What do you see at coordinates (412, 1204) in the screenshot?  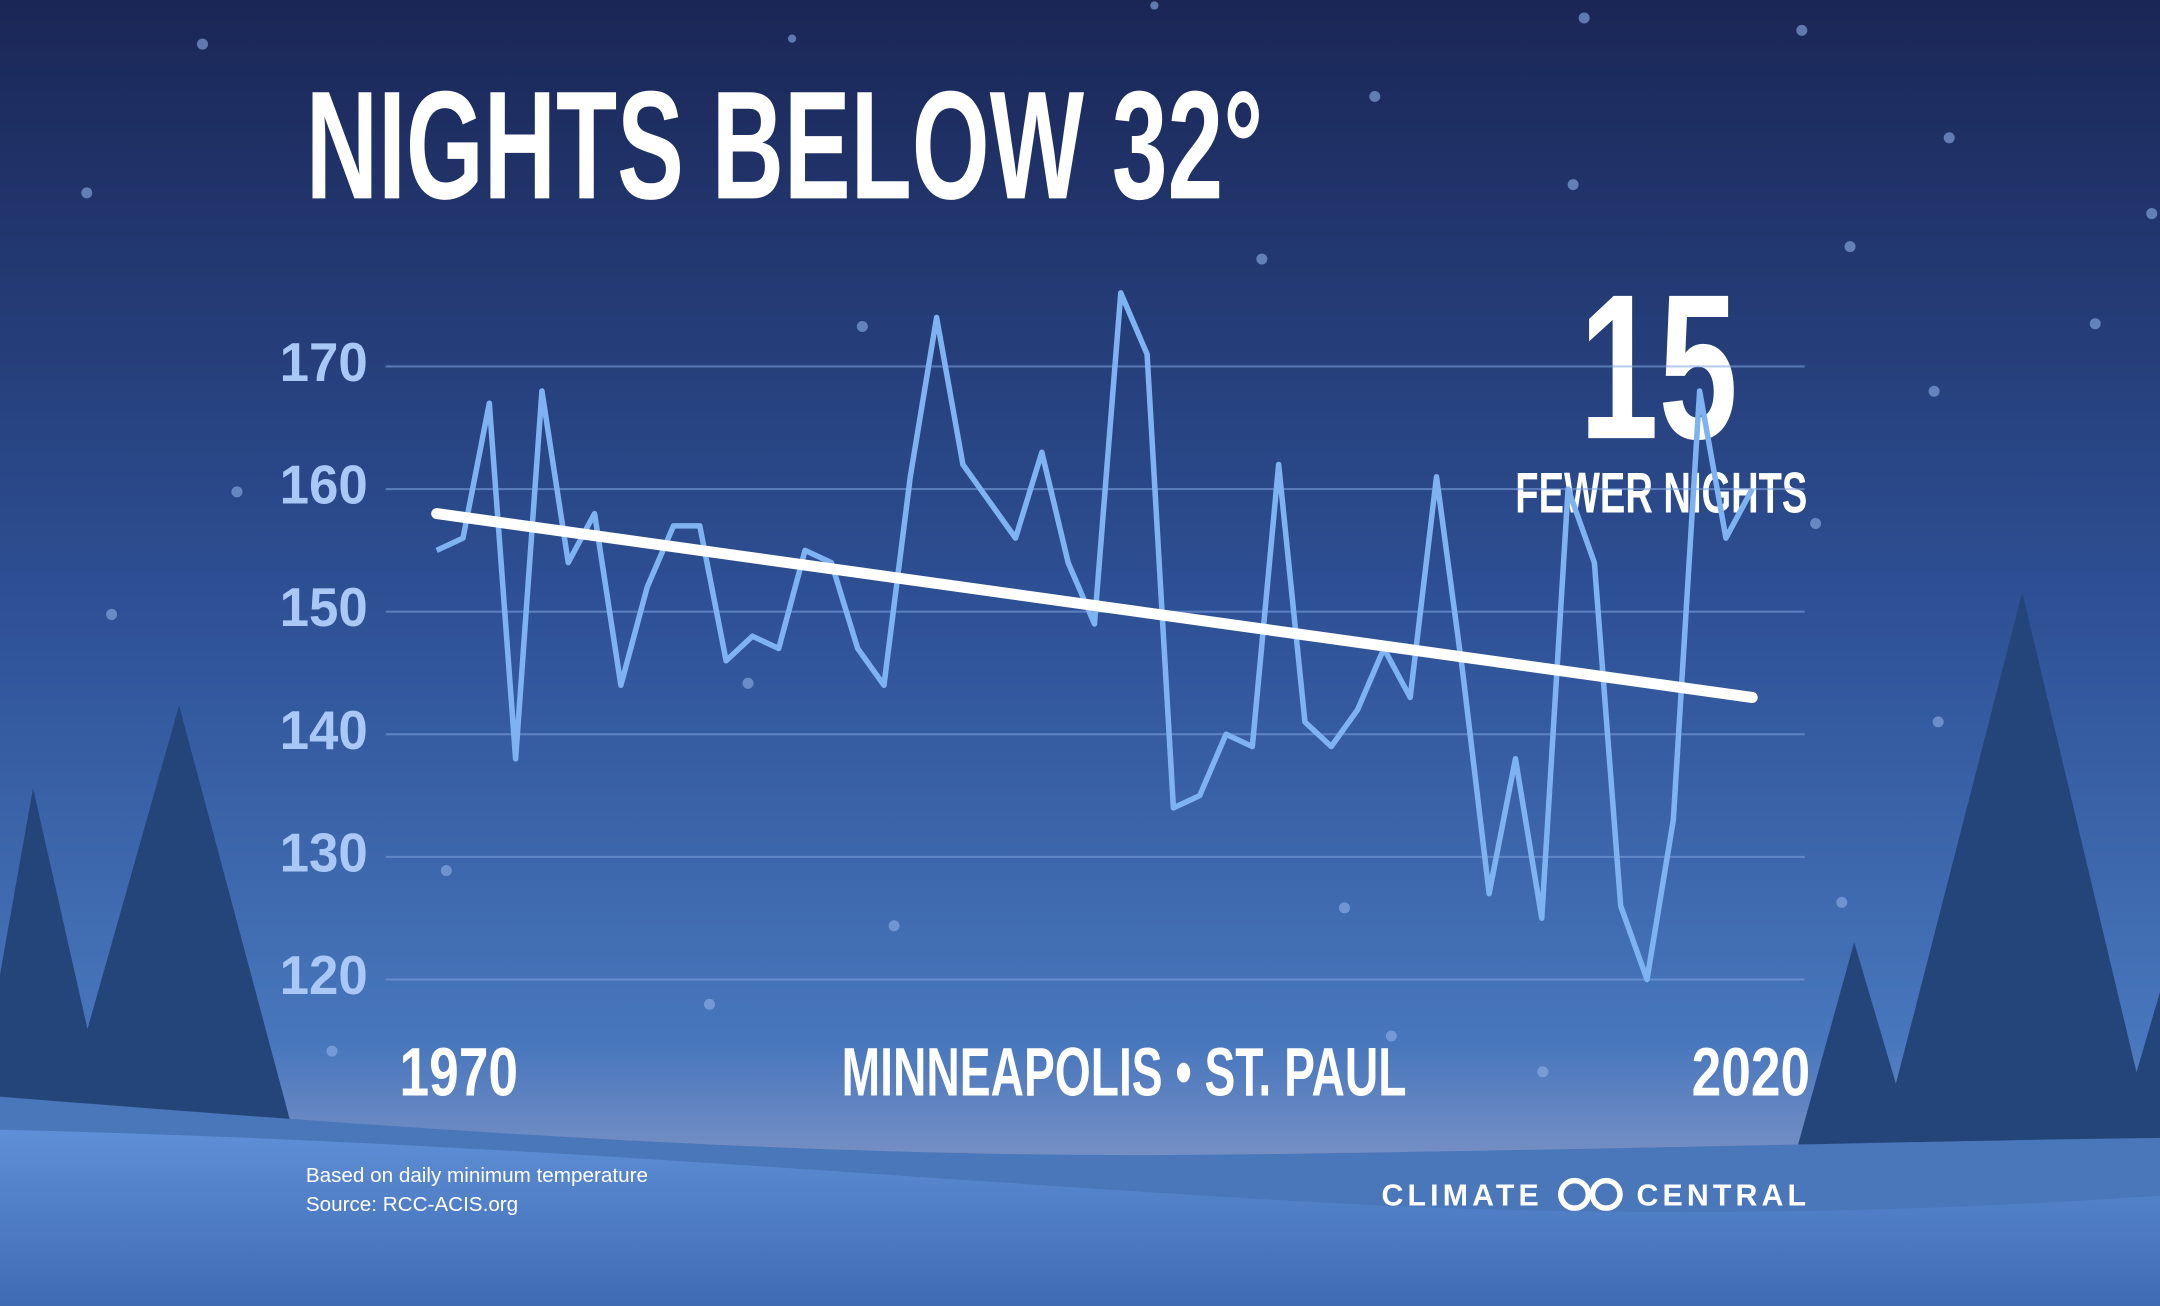 I see `note: Source: RCC-ACIS.org` at bounding box center [412, 1204].